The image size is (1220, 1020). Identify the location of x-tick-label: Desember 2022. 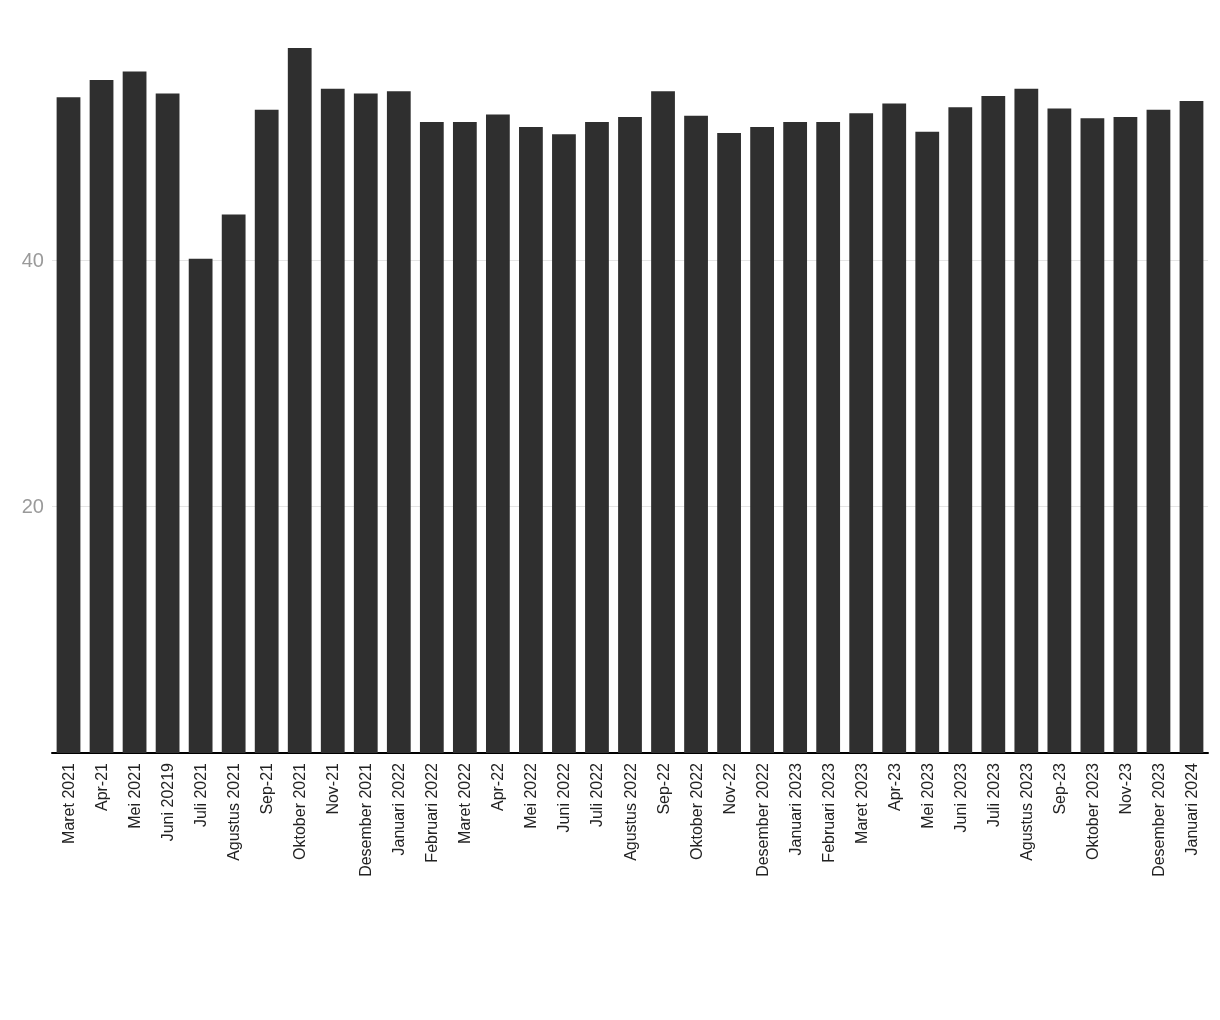
(762, 819).